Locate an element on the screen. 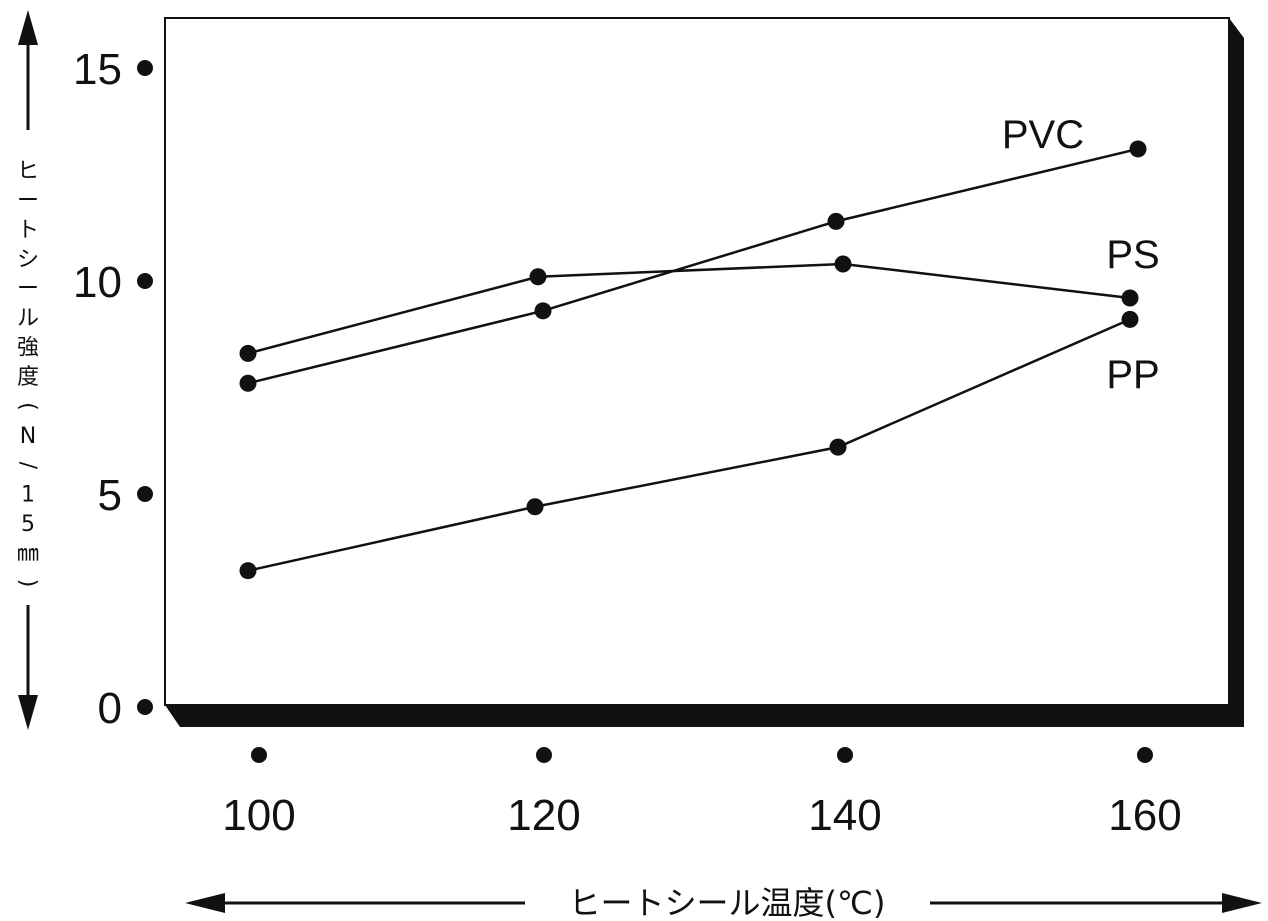 The image size is (1268, 921). y-arrow-down-head is located at coordinates (28, 712).